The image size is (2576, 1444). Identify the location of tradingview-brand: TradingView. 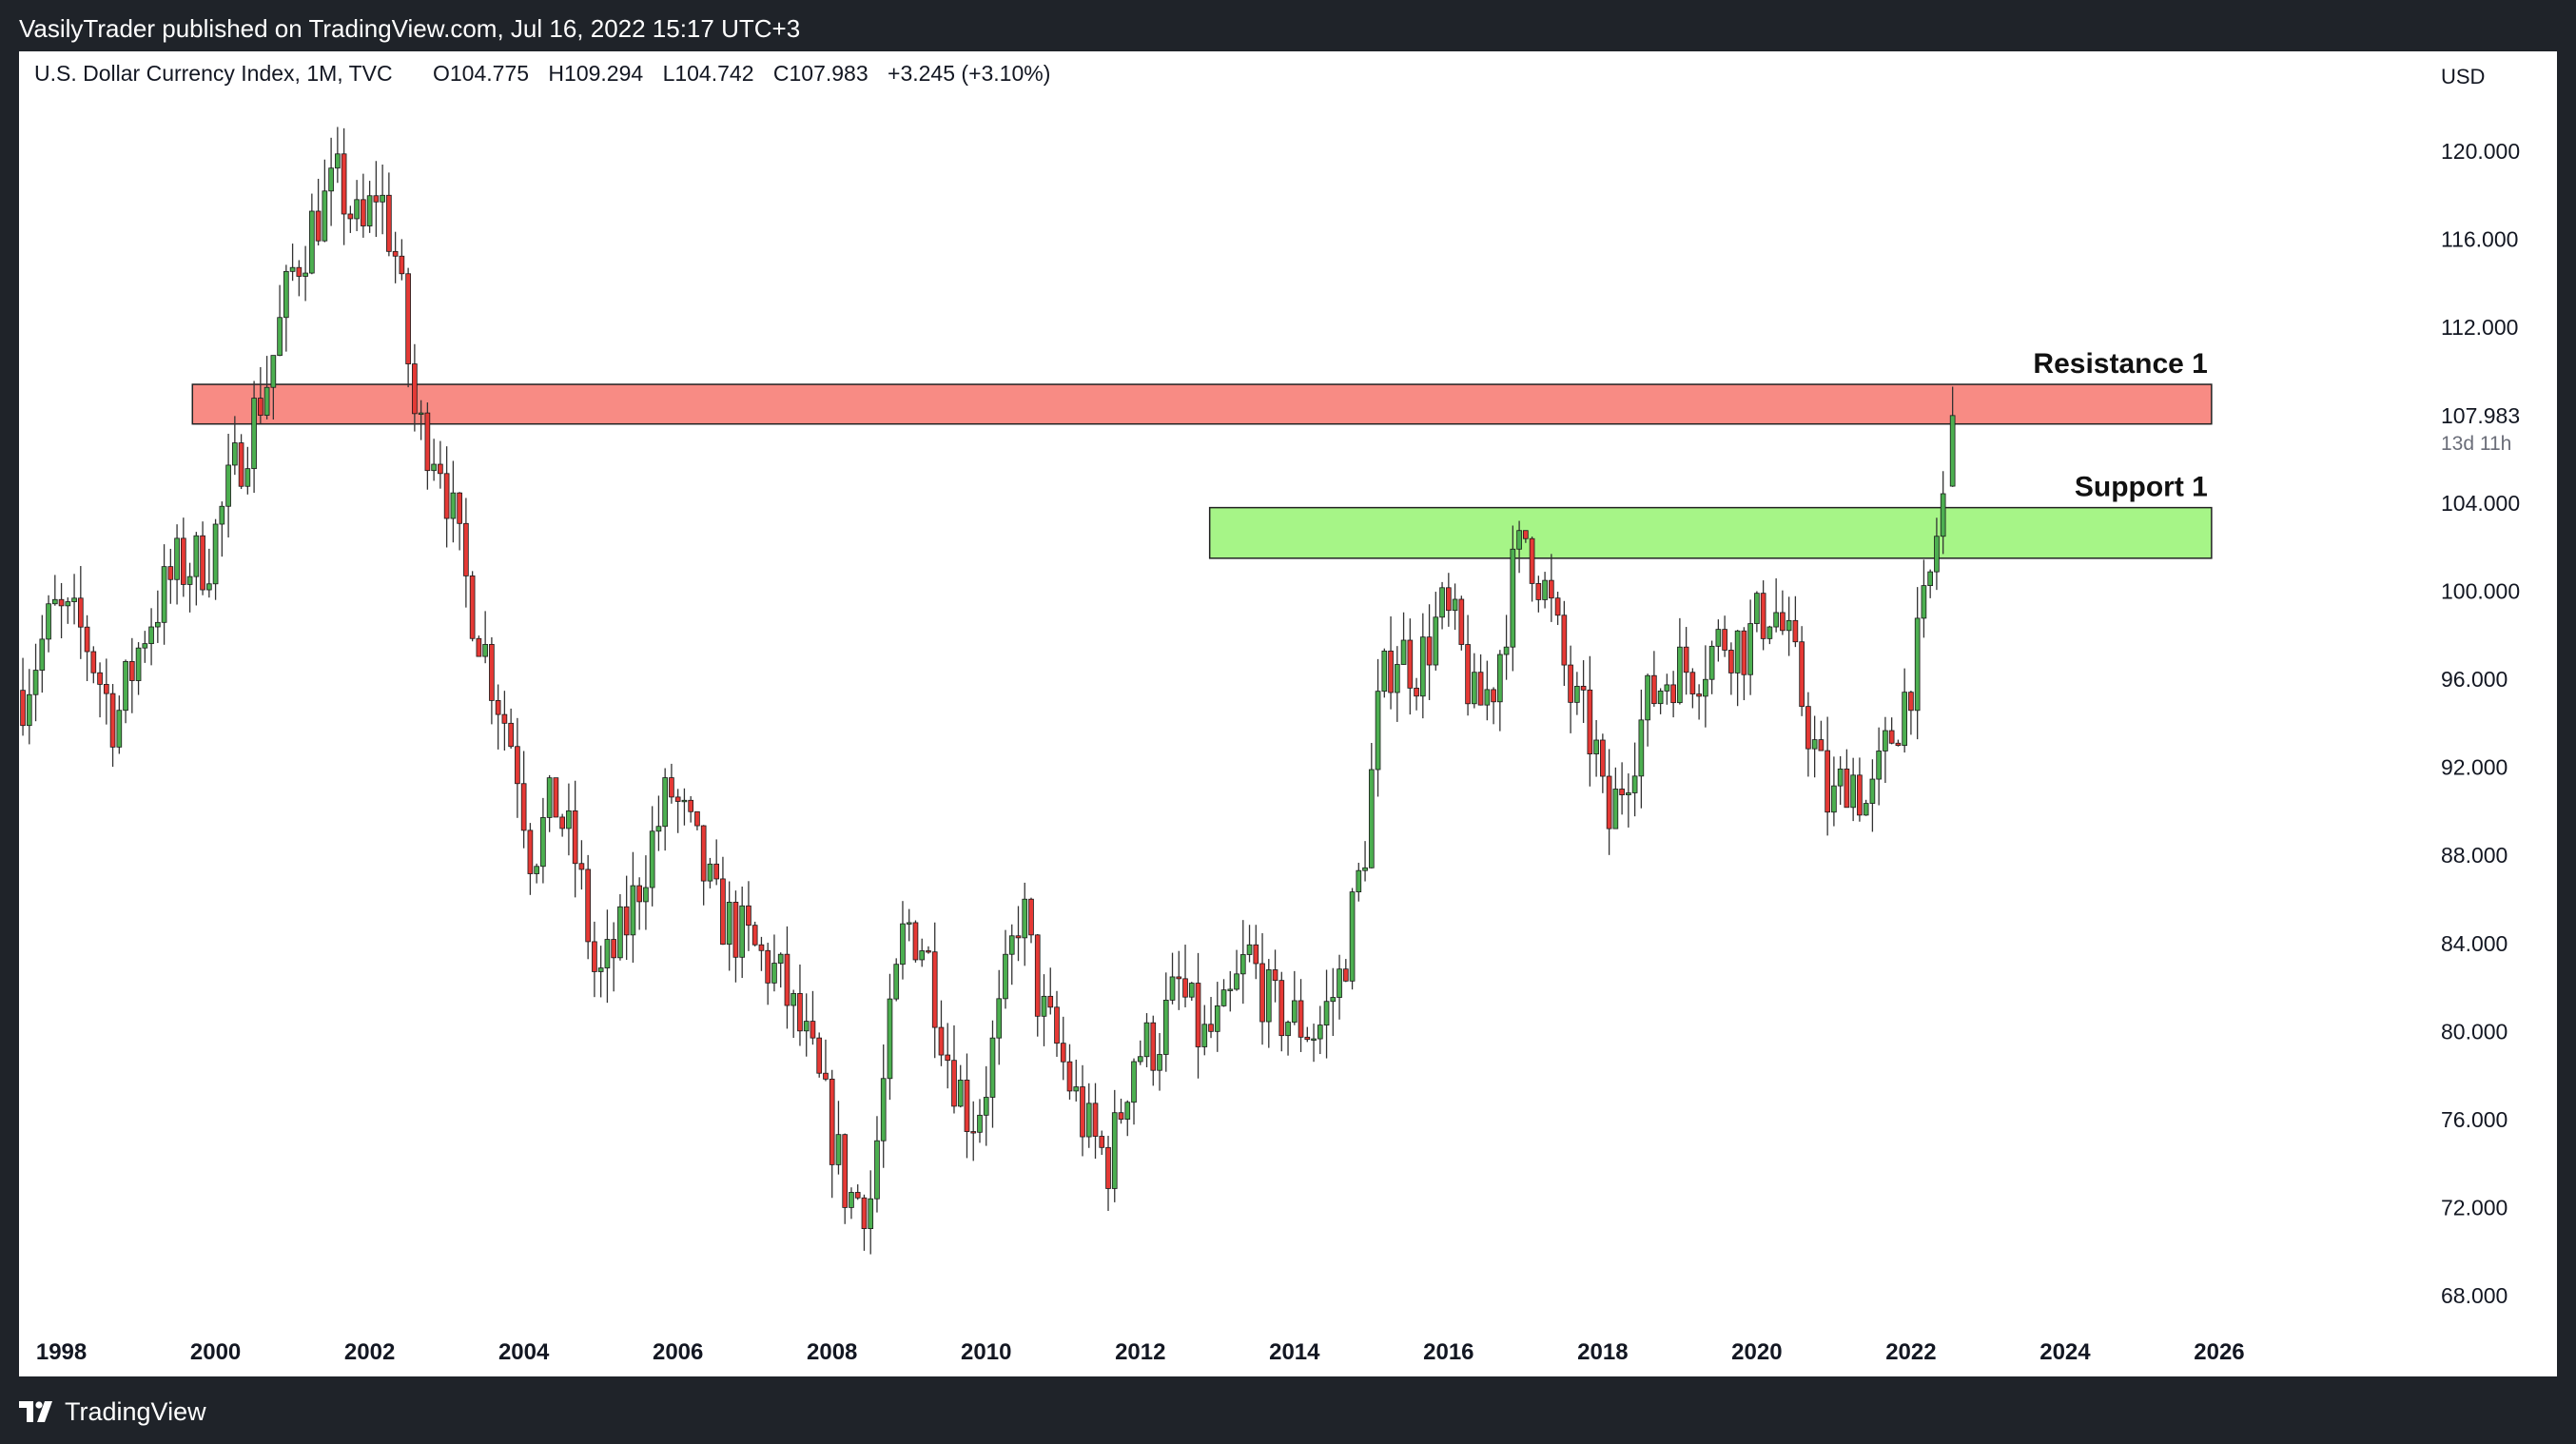
(112, 1411).